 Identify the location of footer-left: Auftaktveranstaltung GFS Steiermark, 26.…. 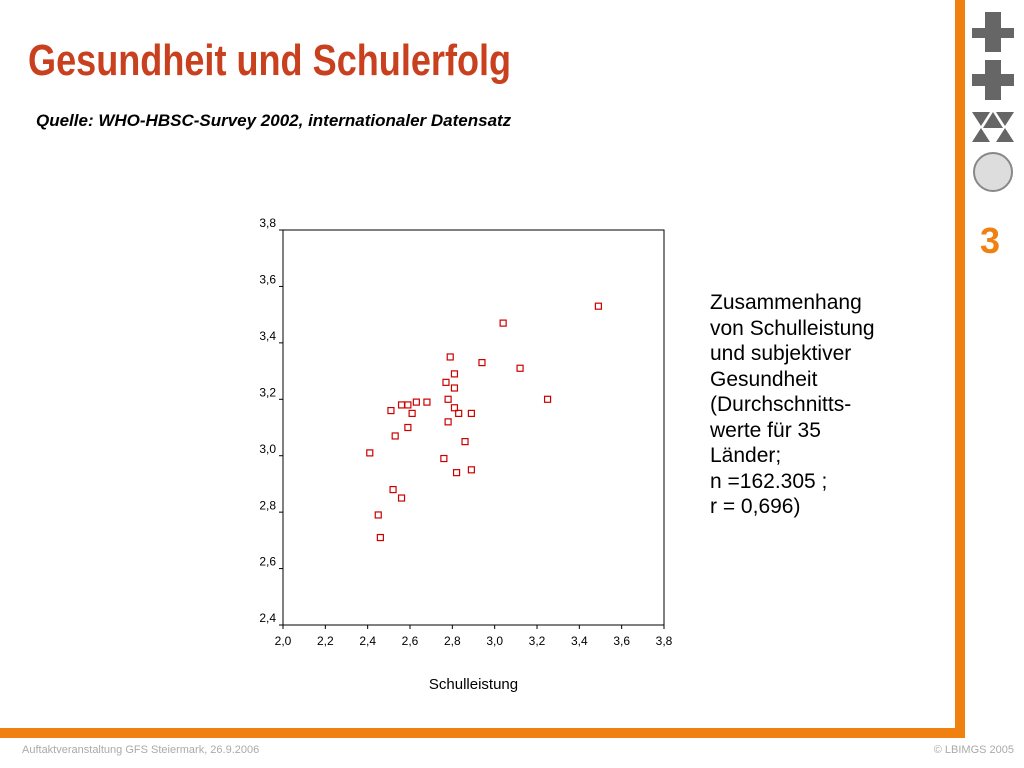
(141, 750).